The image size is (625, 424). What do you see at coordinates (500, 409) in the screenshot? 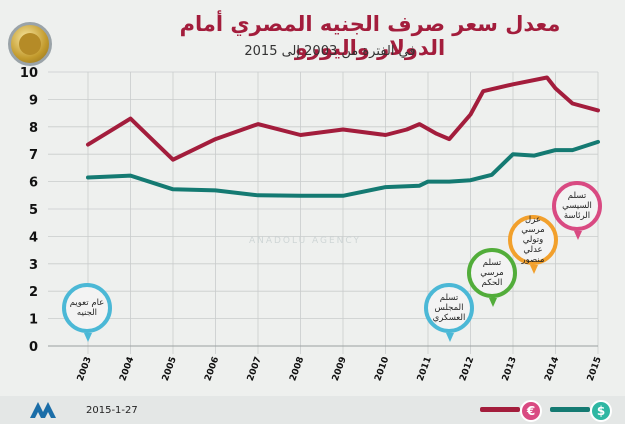
I see `euro-legend-line` at bounding box center [500, 409].